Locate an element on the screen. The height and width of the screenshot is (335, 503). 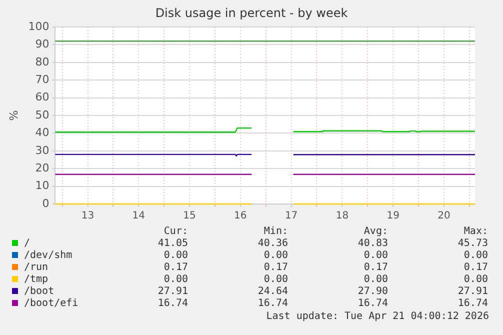
x-tick-label: 17 is located at coordinates (291, 216).